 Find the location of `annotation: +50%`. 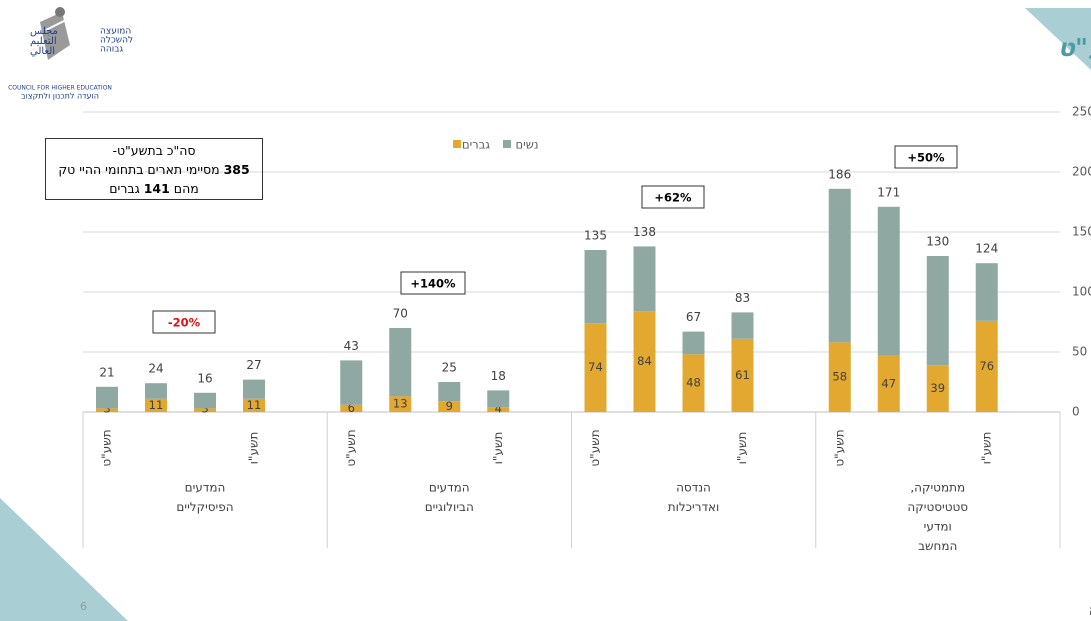

annotation: +50% is located at coordinates (926, 158).